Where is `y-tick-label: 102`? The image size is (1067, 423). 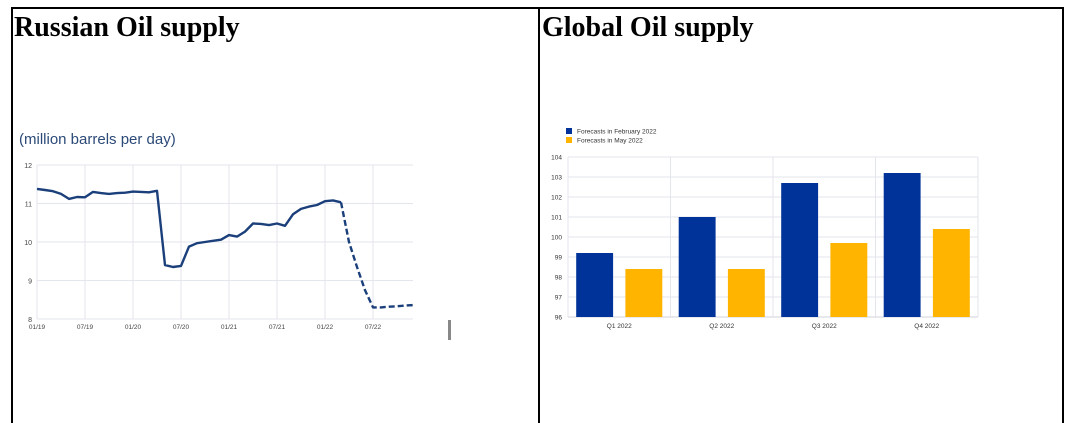
y-tick-label: 102 is located at coordinates (556, 198).